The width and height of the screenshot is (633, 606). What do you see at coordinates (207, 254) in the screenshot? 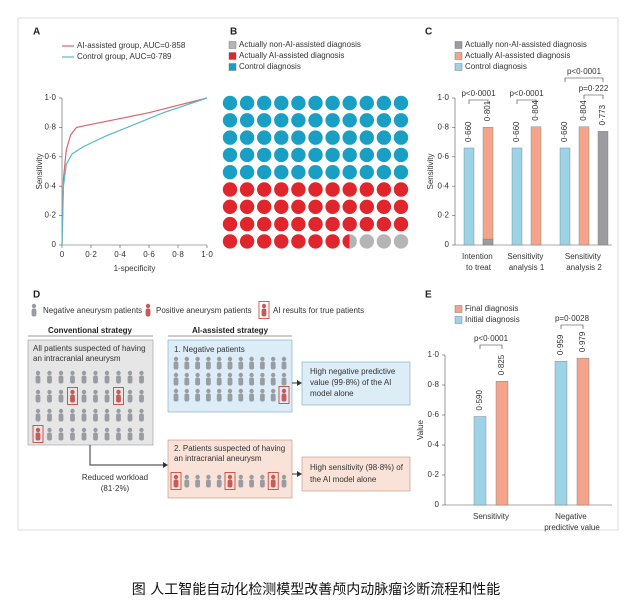
I see `x-tick-label: 1·0` at bounding box center [207, 254].